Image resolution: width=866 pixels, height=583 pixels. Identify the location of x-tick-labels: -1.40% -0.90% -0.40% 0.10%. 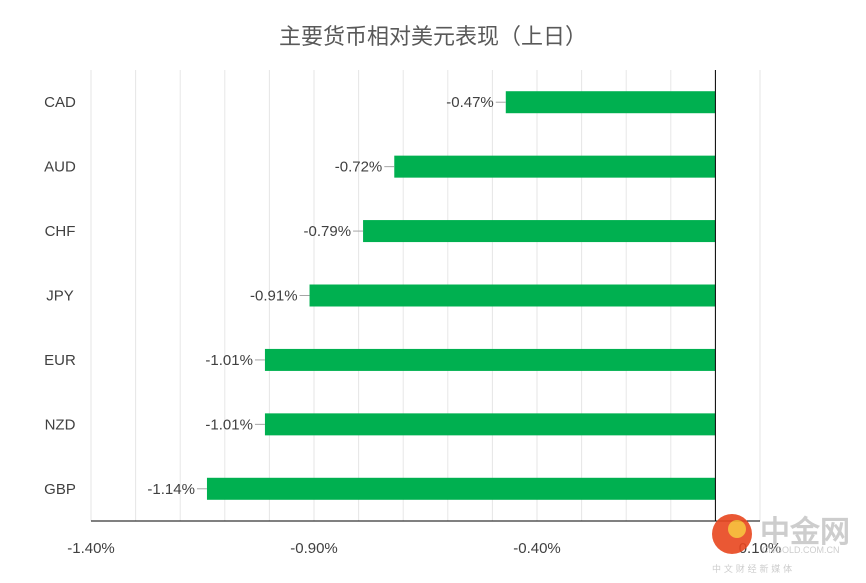
(424, 548).